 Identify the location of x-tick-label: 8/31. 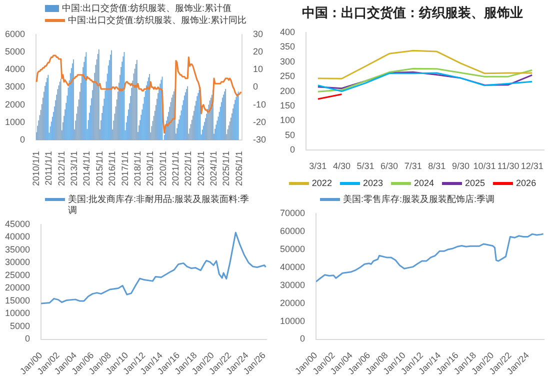
(437, 166).